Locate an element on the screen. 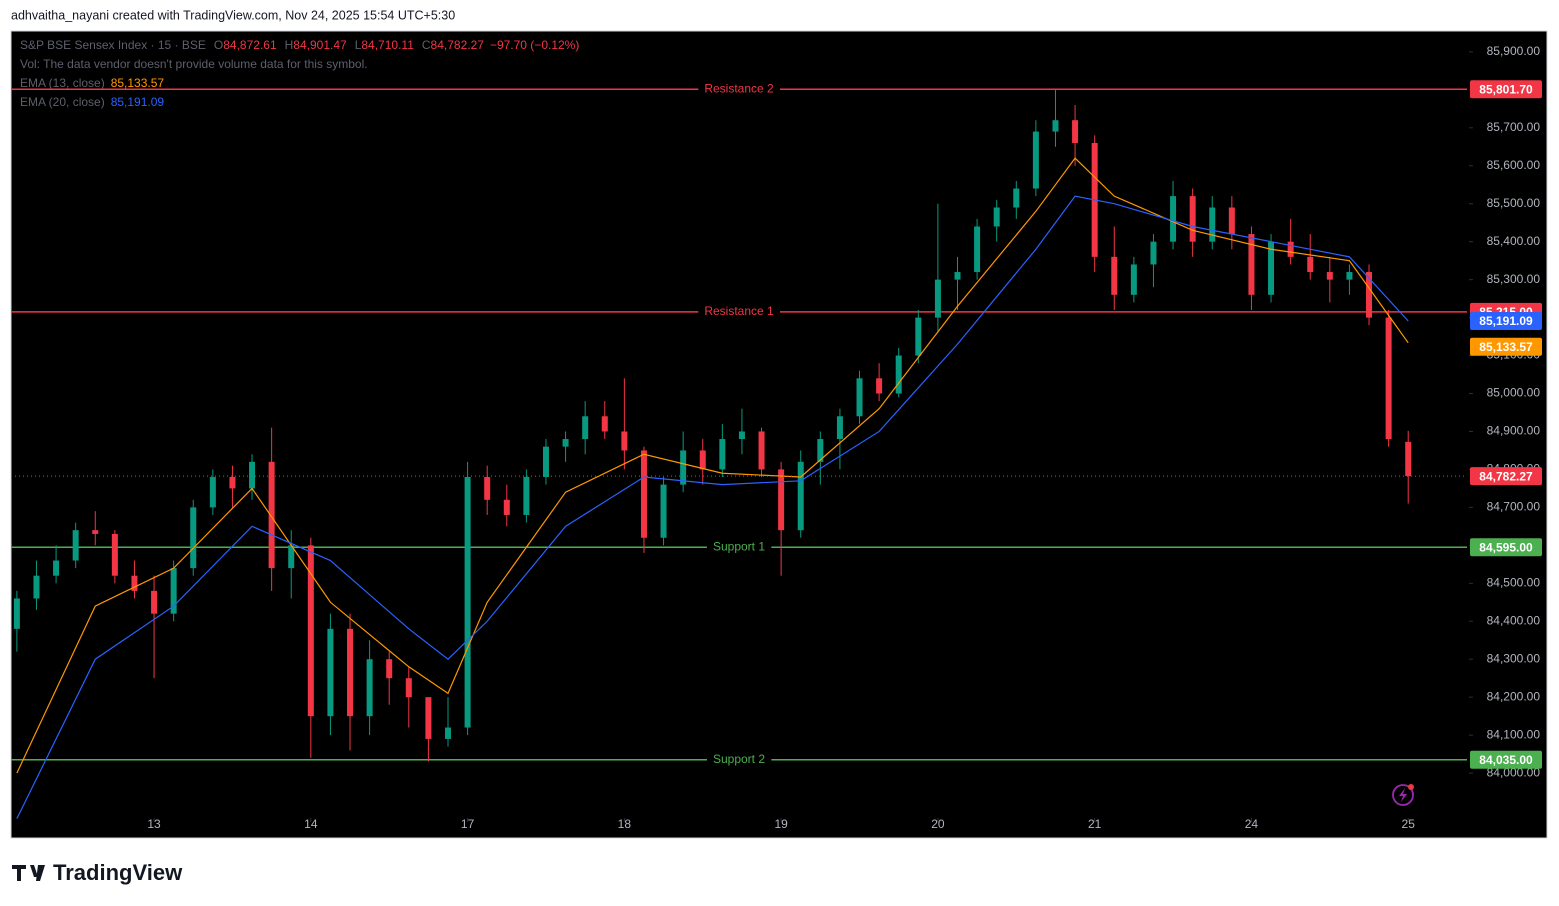 The image size is (1559, 906). ema-name: EMA (20, close) is located at coordinates (62, 102).